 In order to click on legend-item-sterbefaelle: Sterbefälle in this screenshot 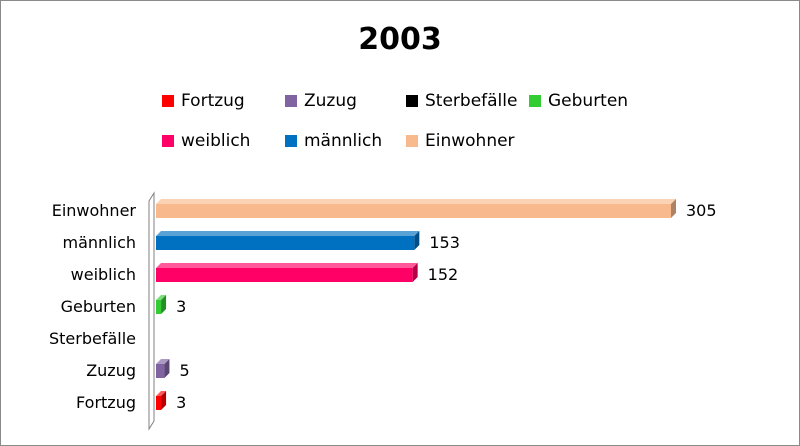, I will do `click(461, 101)`.